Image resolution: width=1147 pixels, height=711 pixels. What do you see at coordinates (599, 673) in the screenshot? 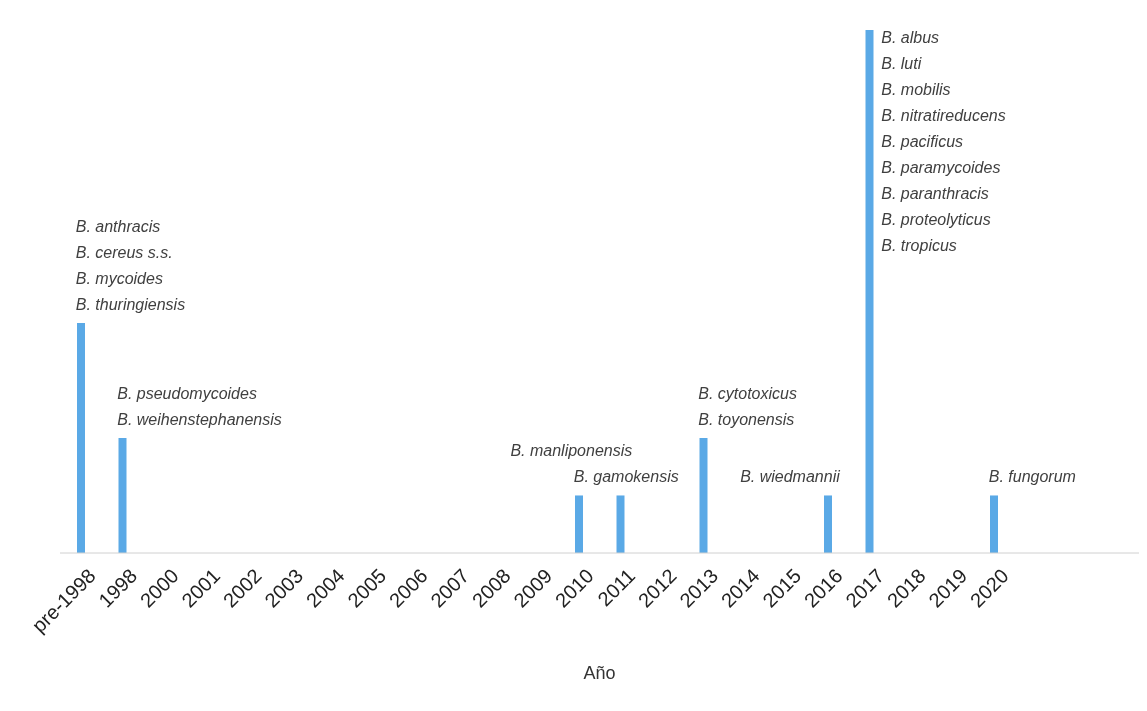
I see `x-axis-title: Año` at bounding box center [599, 673].